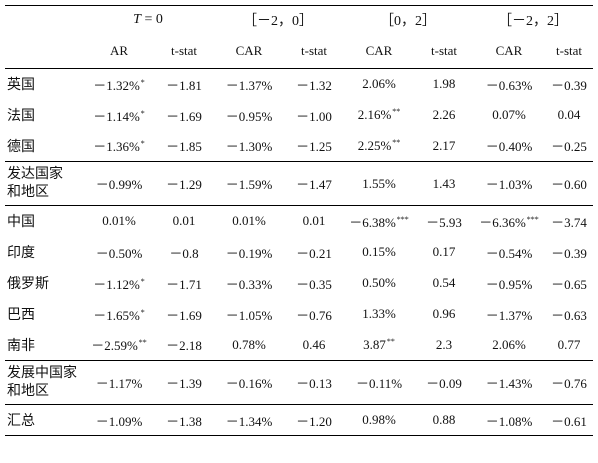  I want to click on cell-value: －1.36%, so click(116, 147).